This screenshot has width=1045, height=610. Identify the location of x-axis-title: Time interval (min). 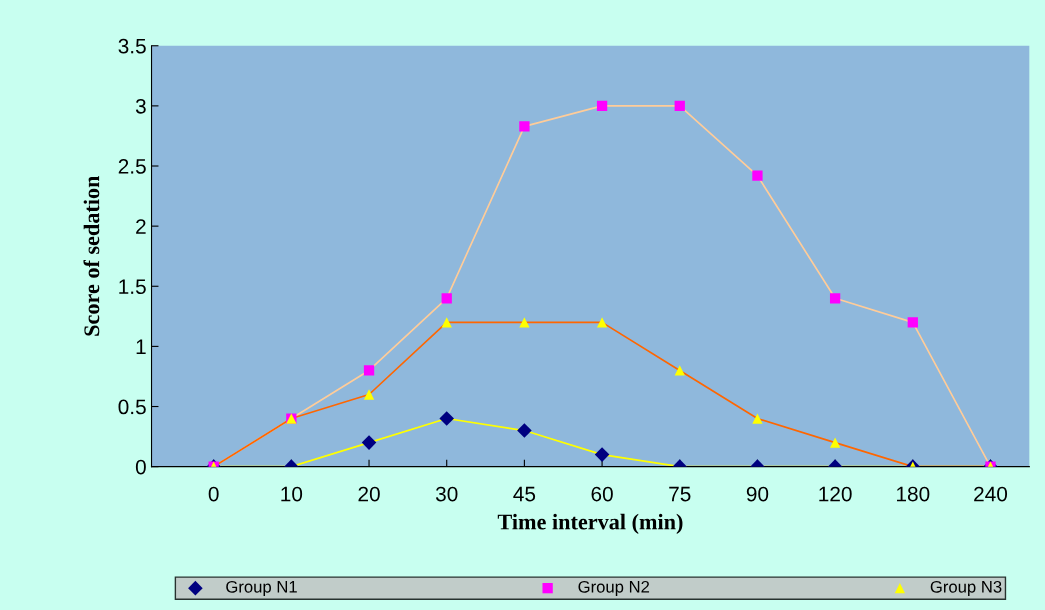
(590, 523).